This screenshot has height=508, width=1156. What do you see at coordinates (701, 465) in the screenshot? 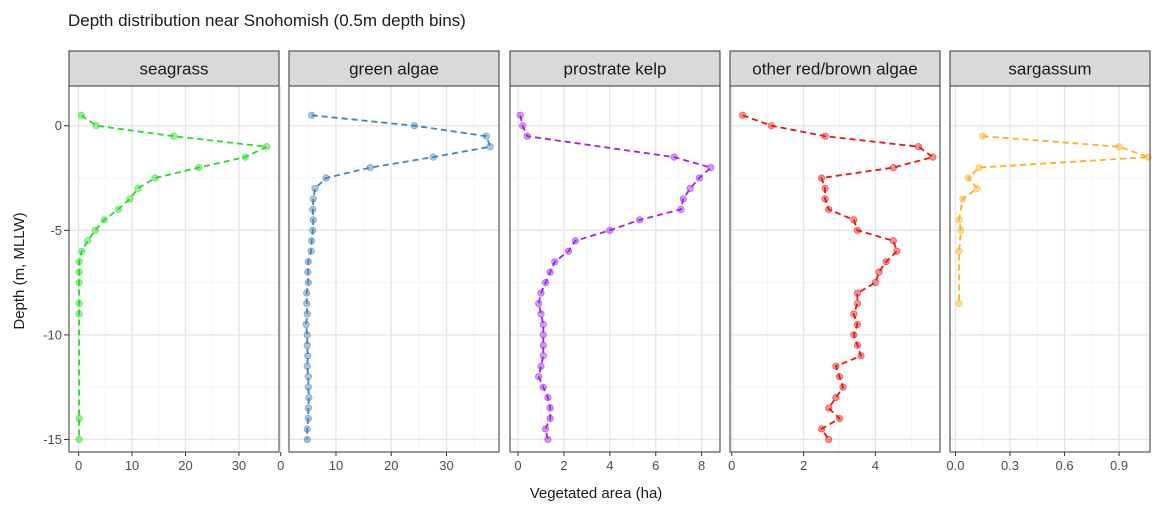
I see `x-tick-label: 8` at bounding box center [701, 465].